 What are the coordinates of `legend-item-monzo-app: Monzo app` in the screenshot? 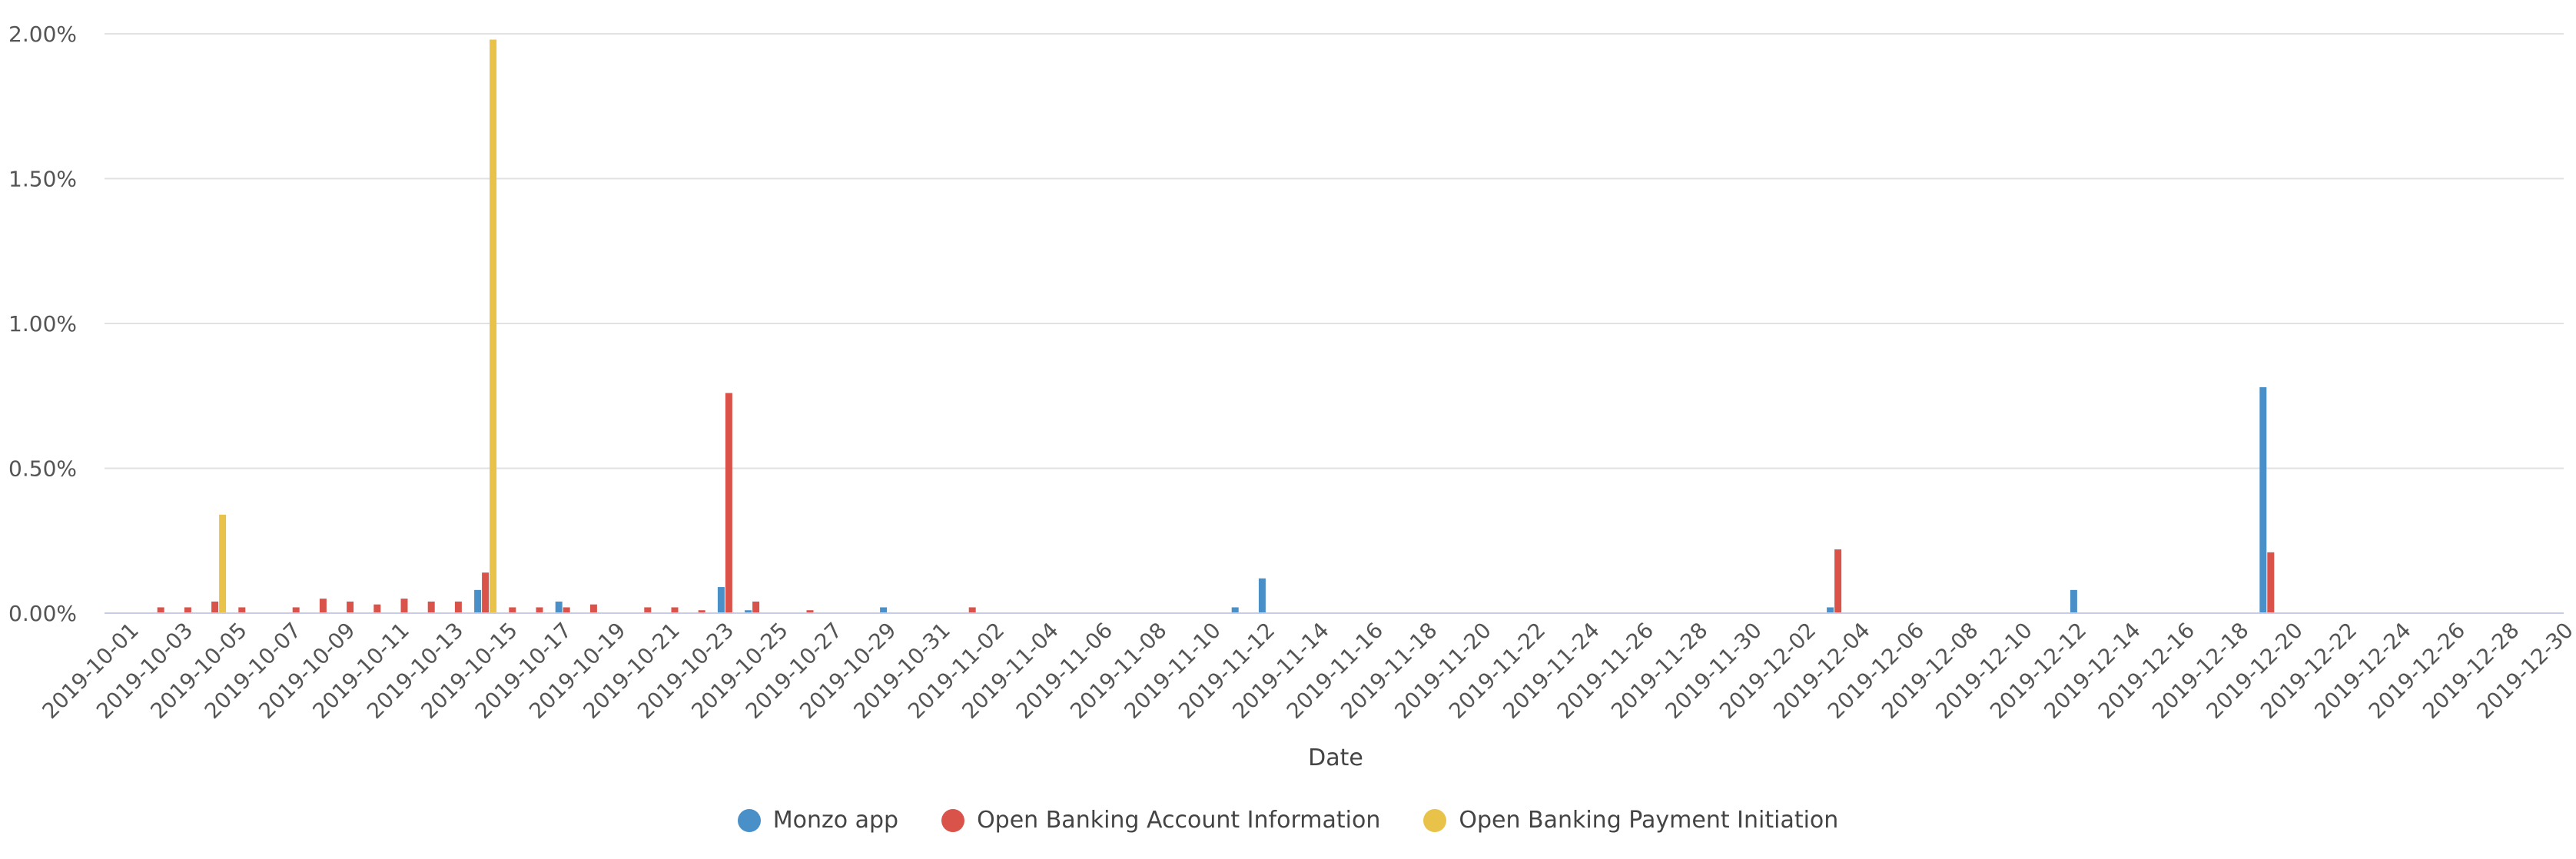 It's located at (818, 820).